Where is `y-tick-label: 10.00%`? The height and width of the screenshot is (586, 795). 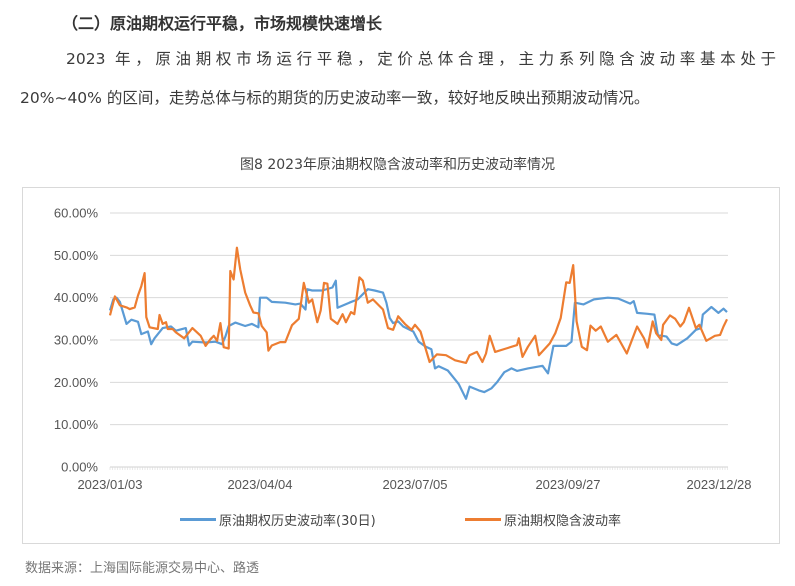 y-tick-label: 10.00% is located at coordinates (76, 424).